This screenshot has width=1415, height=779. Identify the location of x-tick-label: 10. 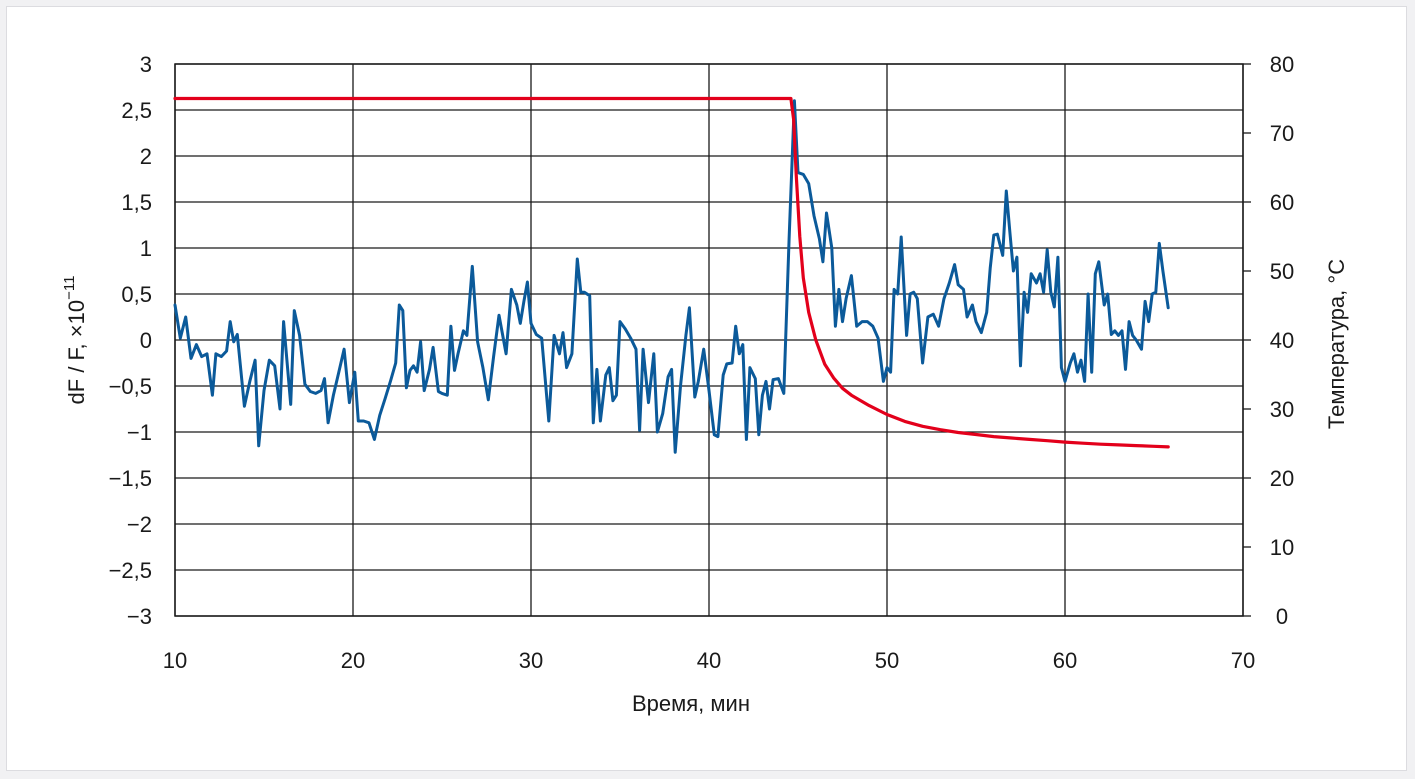
(175, 660).